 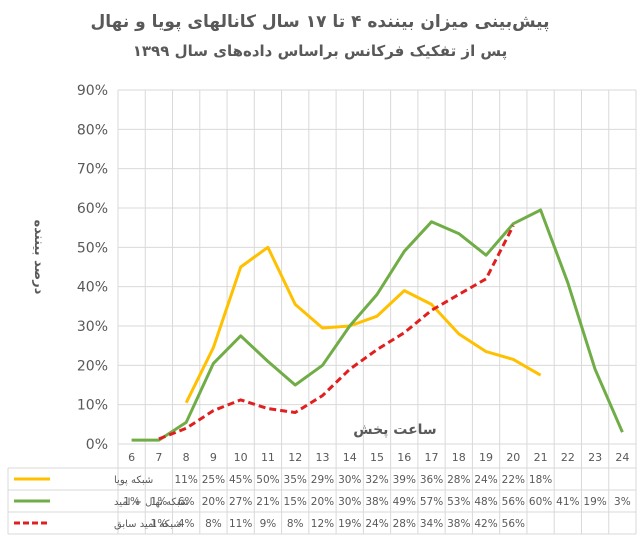 What do you see at coordinates (213, 457) in the screenshot?
I see `x-tick-label: 9` at bounding box center [213, 457].